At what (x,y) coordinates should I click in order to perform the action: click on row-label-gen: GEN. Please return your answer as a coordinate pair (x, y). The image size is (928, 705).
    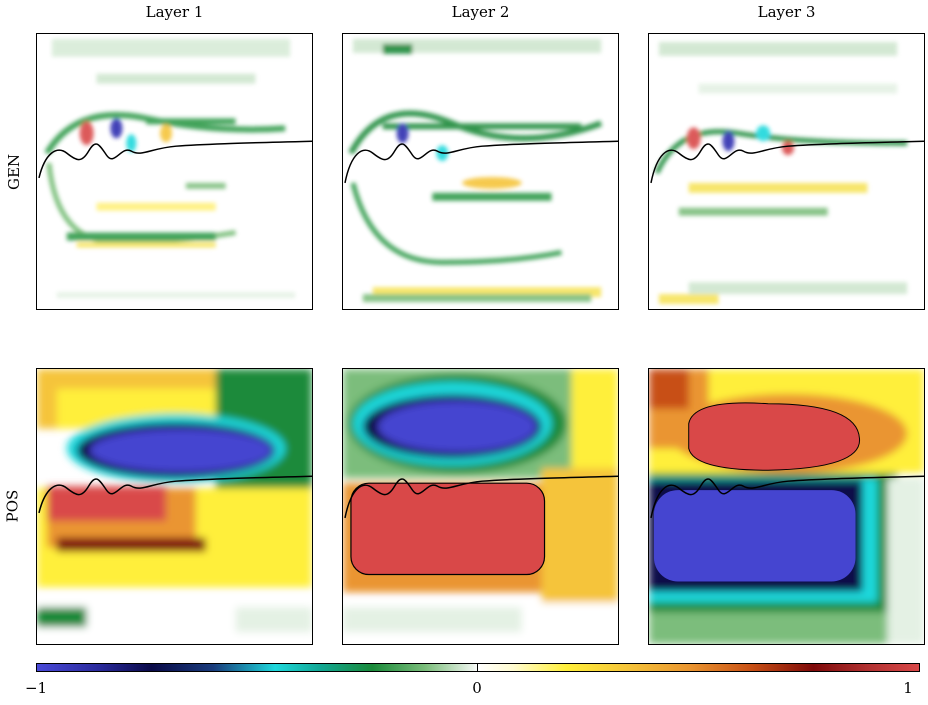
    Looking at the image, I should click on (14, 172).